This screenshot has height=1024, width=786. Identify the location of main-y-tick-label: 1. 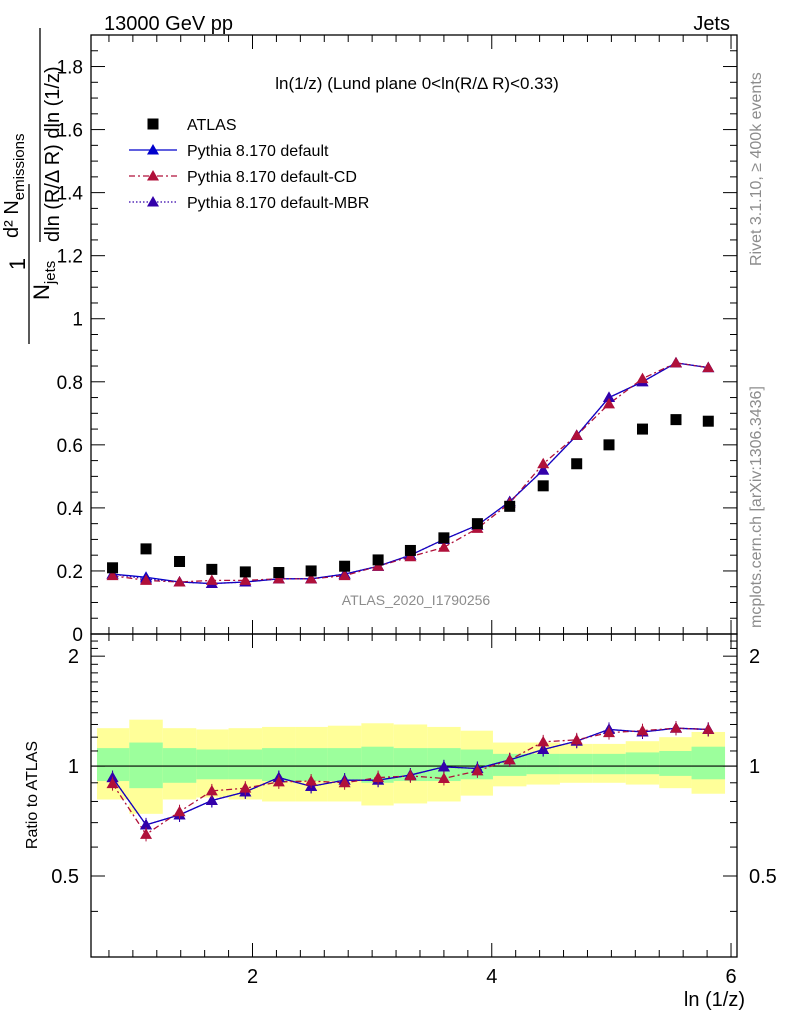
(77, 320).